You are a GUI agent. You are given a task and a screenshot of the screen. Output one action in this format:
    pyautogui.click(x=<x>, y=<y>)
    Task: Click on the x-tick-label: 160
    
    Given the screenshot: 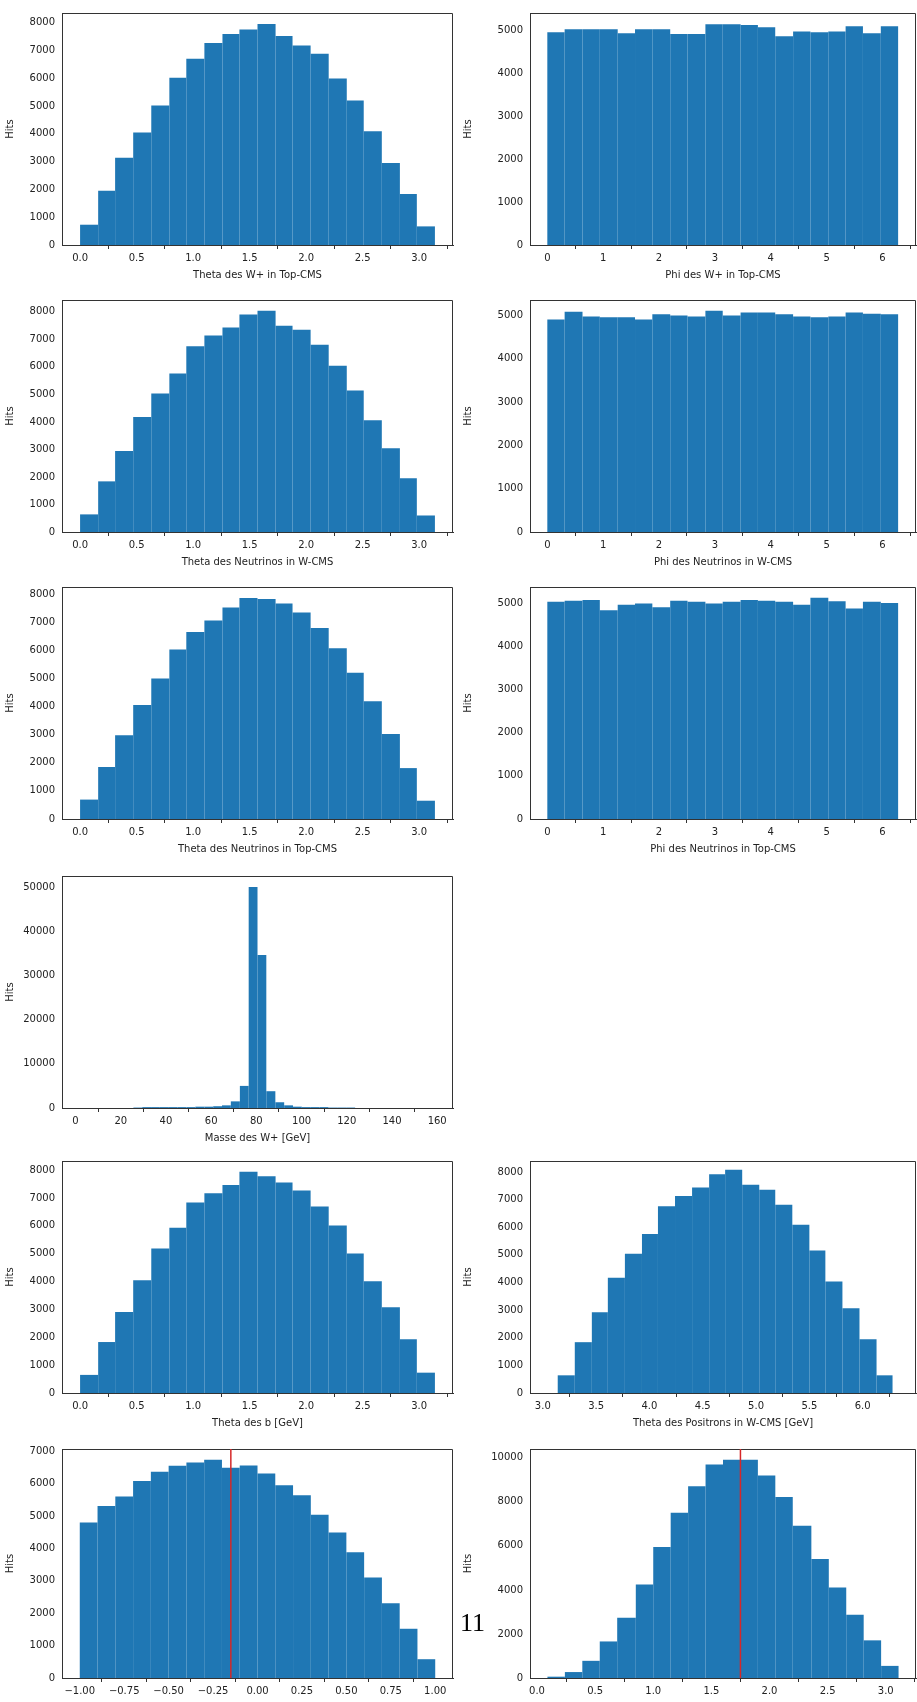 What is the action you would take?
    pyautogui.click(x=437, y=1120)
    